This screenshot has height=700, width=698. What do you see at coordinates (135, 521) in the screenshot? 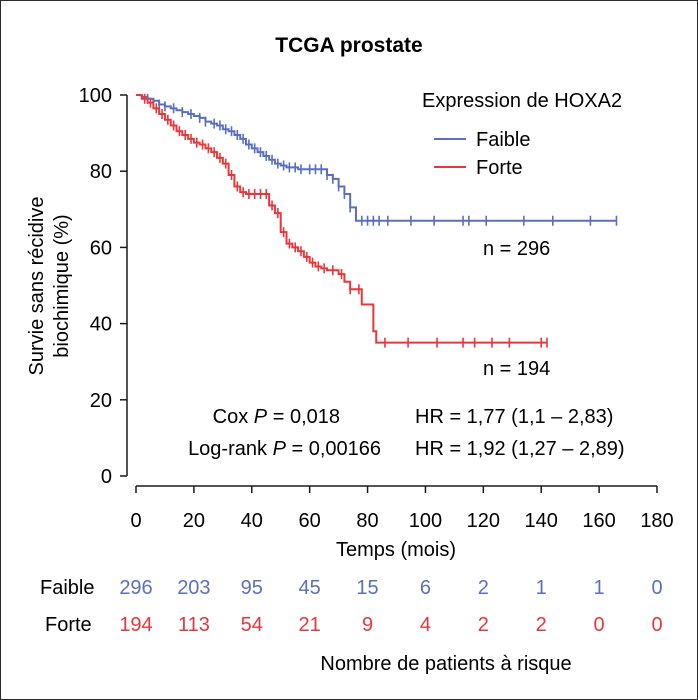
I see `x-tick-label: 0` at bounding box center [135, 521].